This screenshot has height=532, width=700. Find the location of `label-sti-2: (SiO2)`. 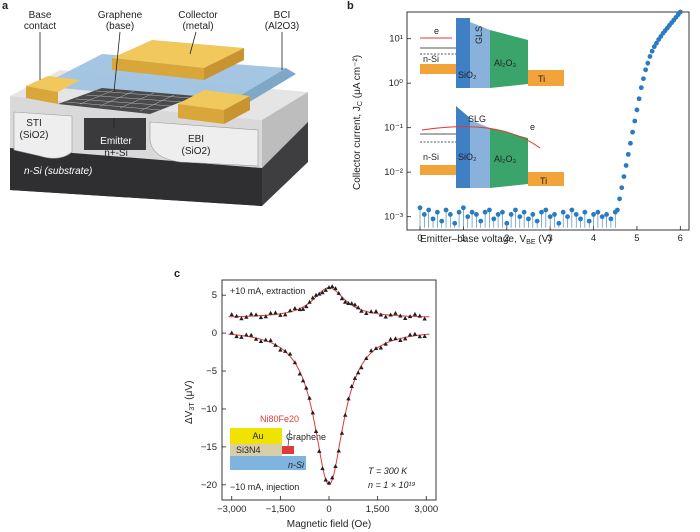

label-sti-2: (SiO2) is located at coordinates (34, 135).